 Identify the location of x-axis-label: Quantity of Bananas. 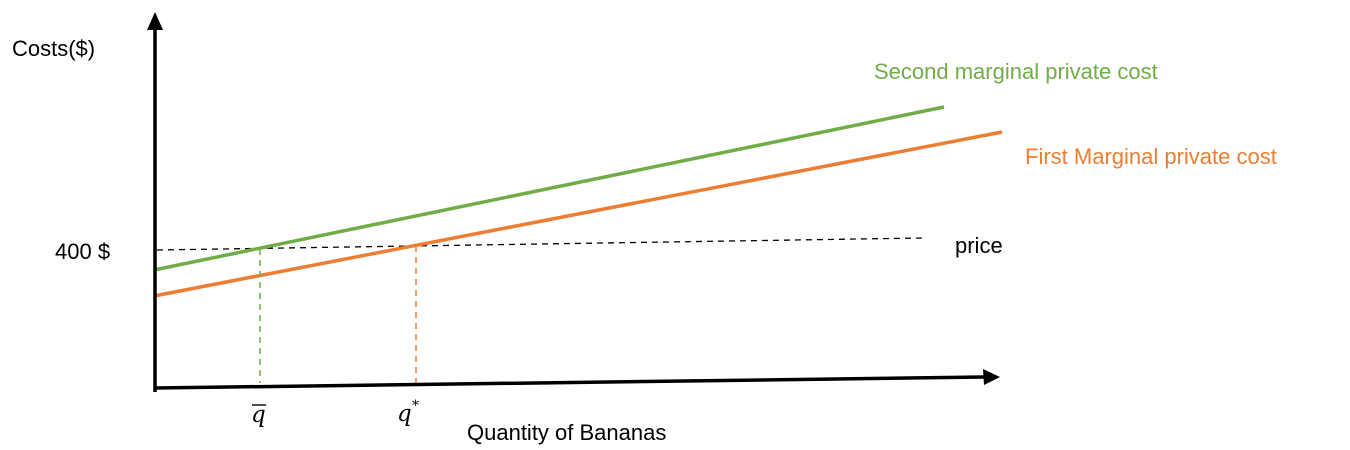
(566, 432).